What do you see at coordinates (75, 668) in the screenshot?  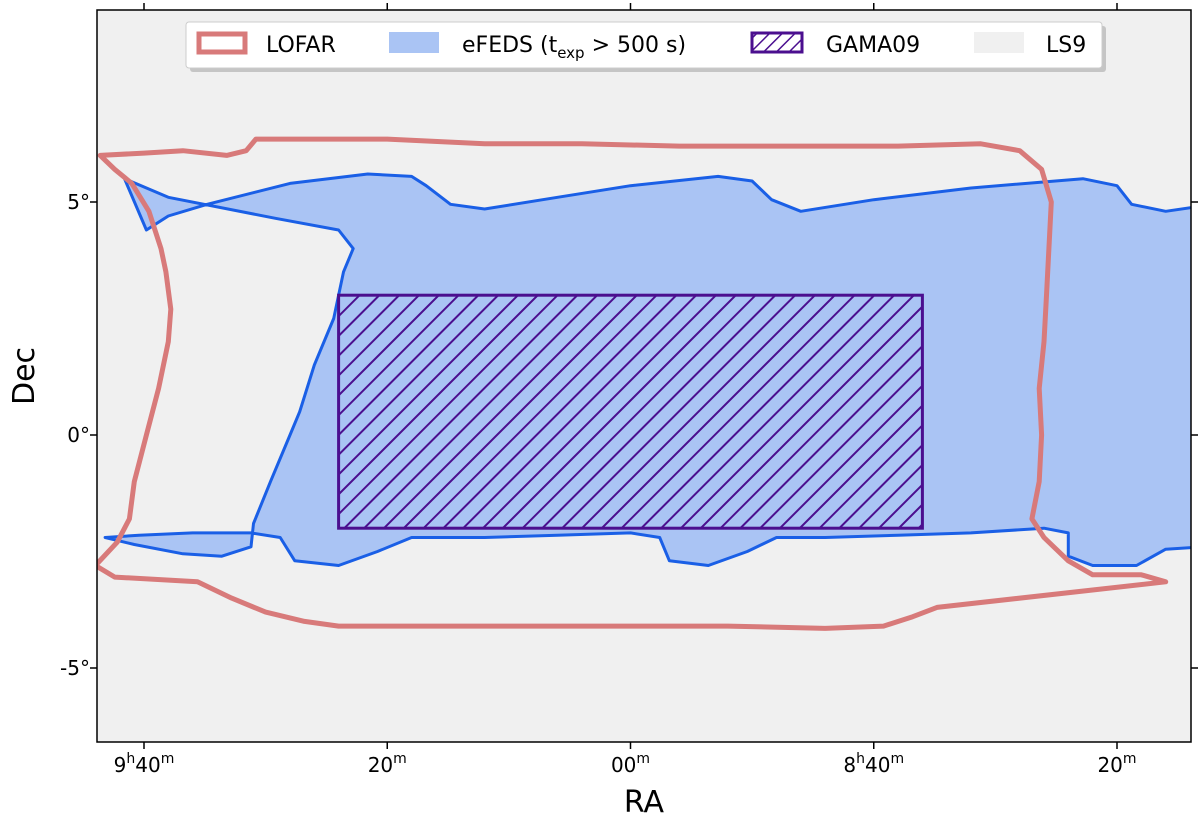 I see `y-tick-label: -5°` at bounding box center [75, 668].